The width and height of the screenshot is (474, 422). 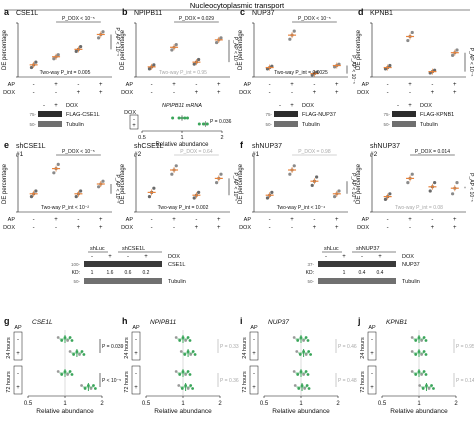 What do you see at coordinates (315, 93) in the screenshot?
I see `dox-sign: +` at bounding box center [315, 93].